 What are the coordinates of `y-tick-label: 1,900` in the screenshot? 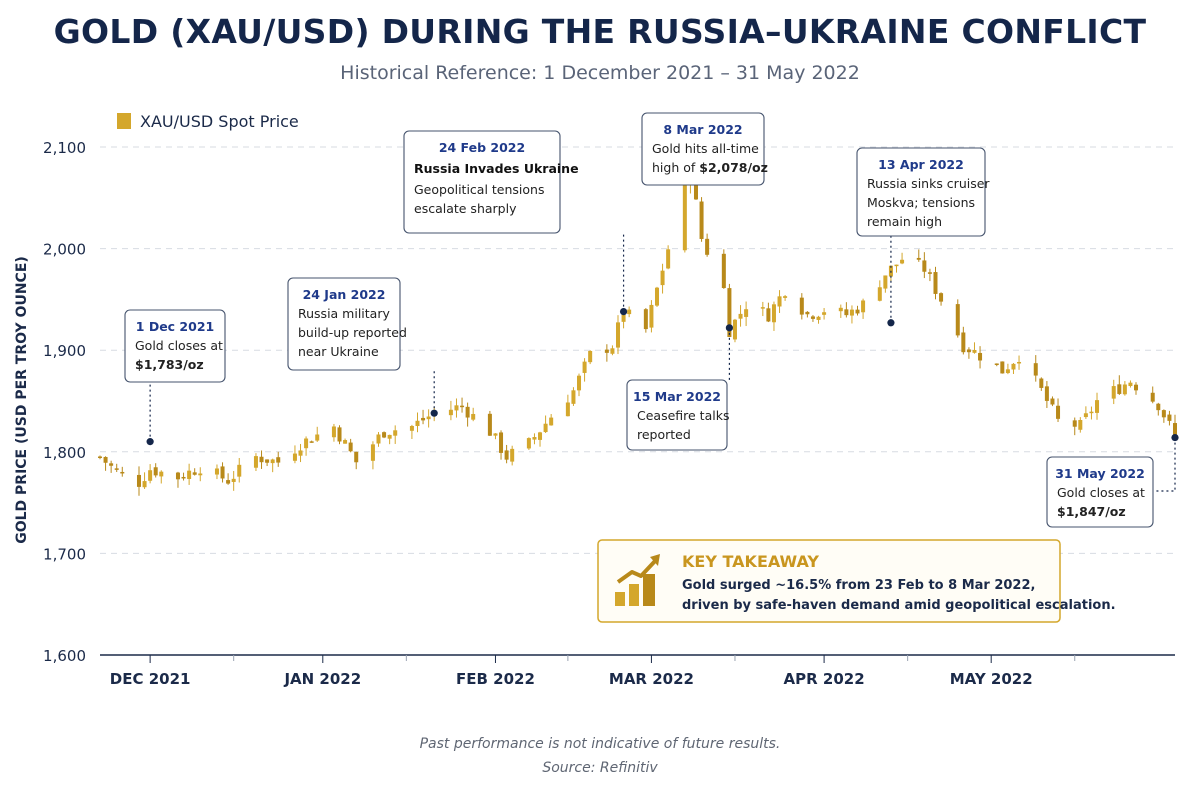 It's located at (64, 351).